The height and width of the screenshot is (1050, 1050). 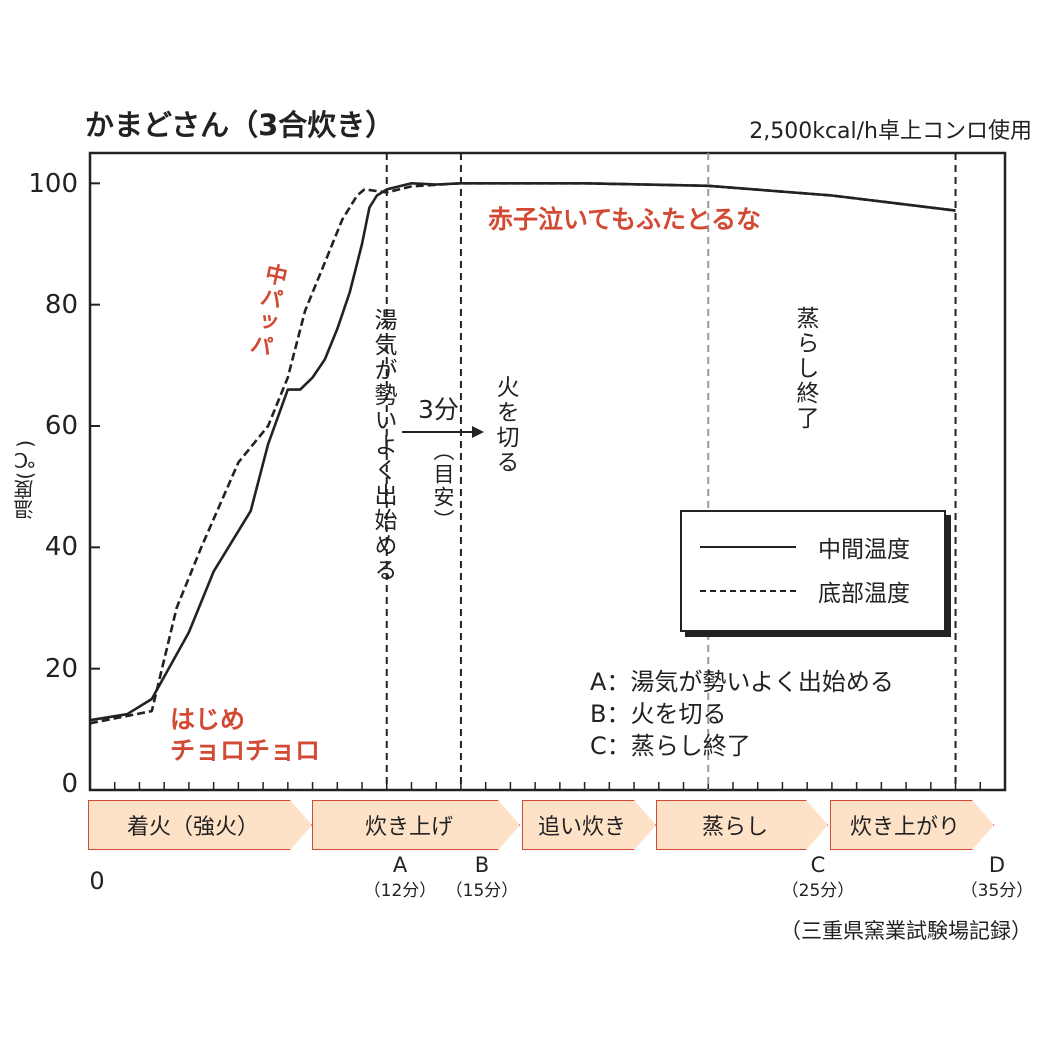 What do you see at coordinates (482, 865) in the screenshot?
I see `marker-b-letter: B` at bounding box center [482, 865].